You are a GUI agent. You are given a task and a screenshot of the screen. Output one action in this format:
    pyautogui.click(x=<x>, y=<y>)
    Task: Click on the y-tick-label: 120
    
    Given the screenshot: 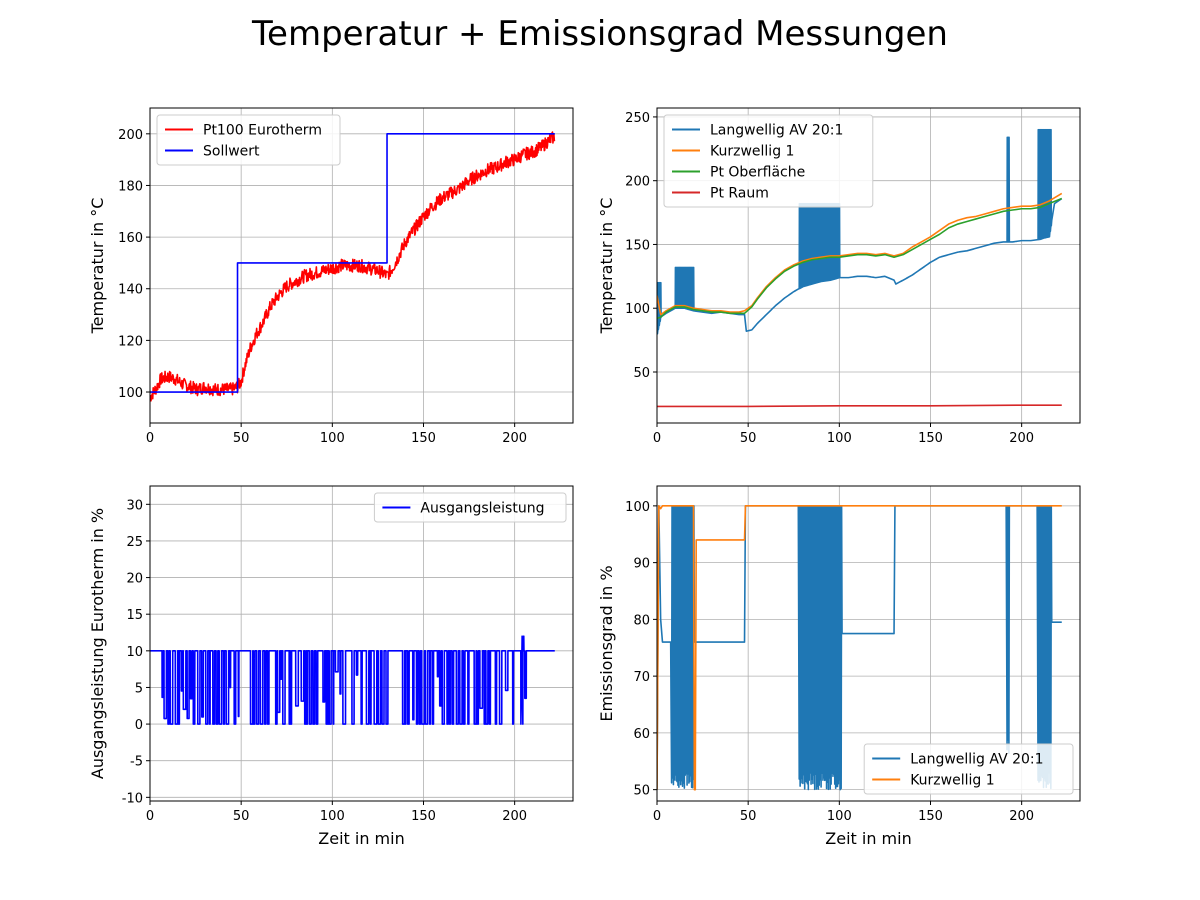 What is the action you would take?
    pyautogui.click(x=130, y=341)
    